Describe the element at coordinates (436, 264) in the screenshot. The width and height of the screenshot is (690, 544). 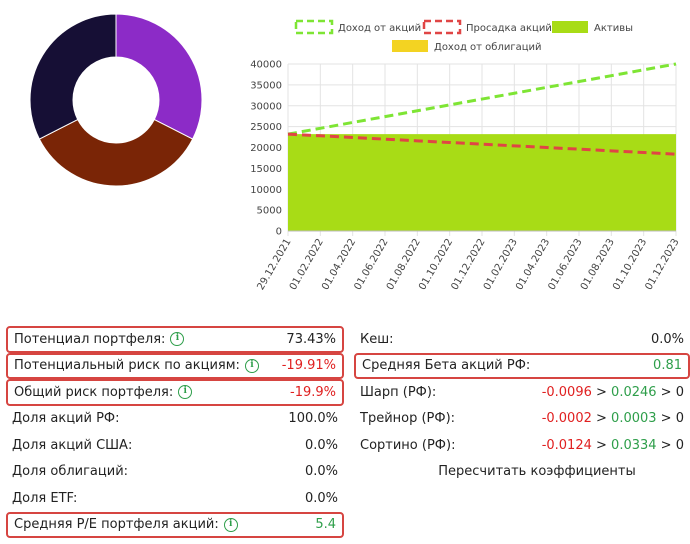
I see `x-tick-label: 01.10.2022` at that location.